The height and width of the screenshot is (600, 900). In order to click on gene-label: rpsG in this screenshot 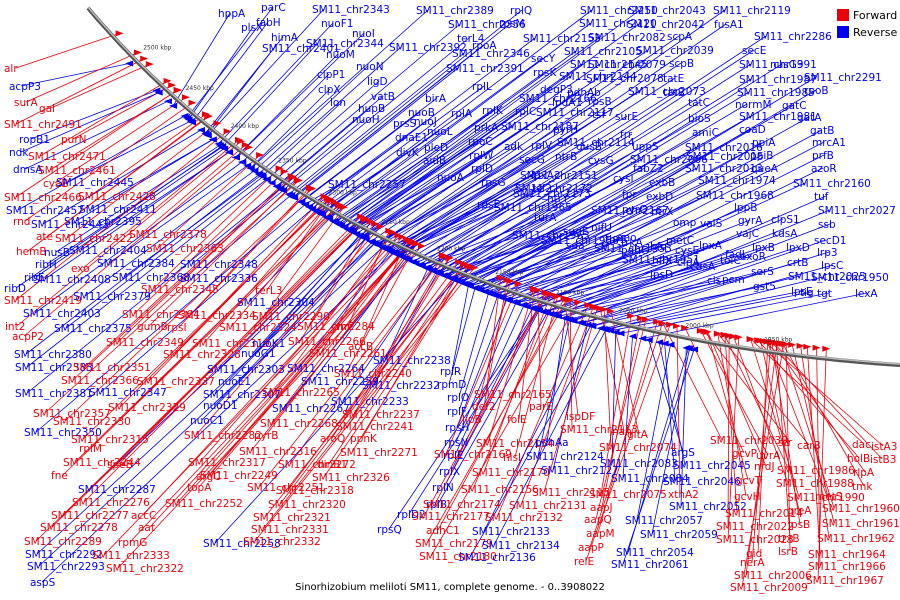, I will do `click(493, 183)`.